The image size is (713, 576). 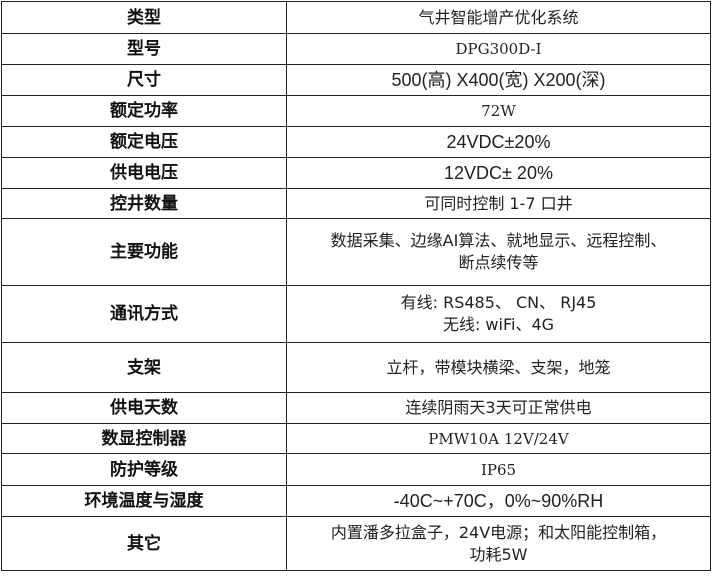 I want to click on row-value: 有线: RS485、 CN、 RJ45 无线: wiFi、4G, so click(x=498, y=314).